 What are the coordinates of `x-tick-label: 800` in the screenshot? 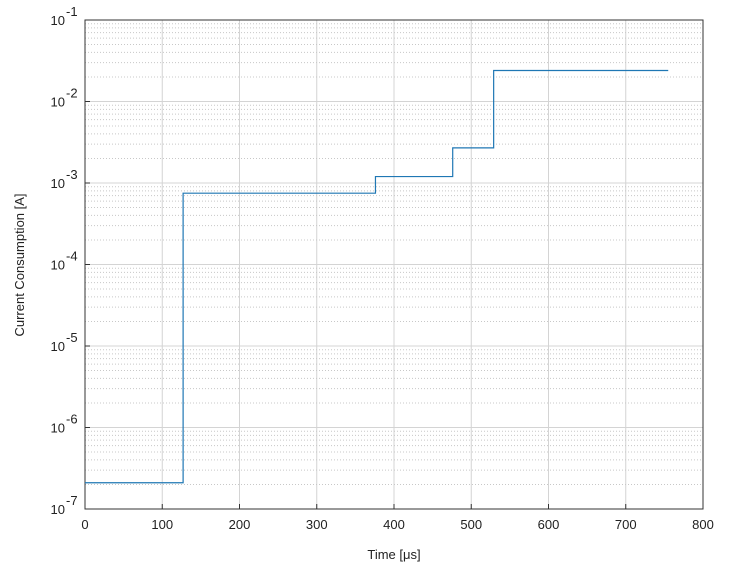 It's located at (703, 524).